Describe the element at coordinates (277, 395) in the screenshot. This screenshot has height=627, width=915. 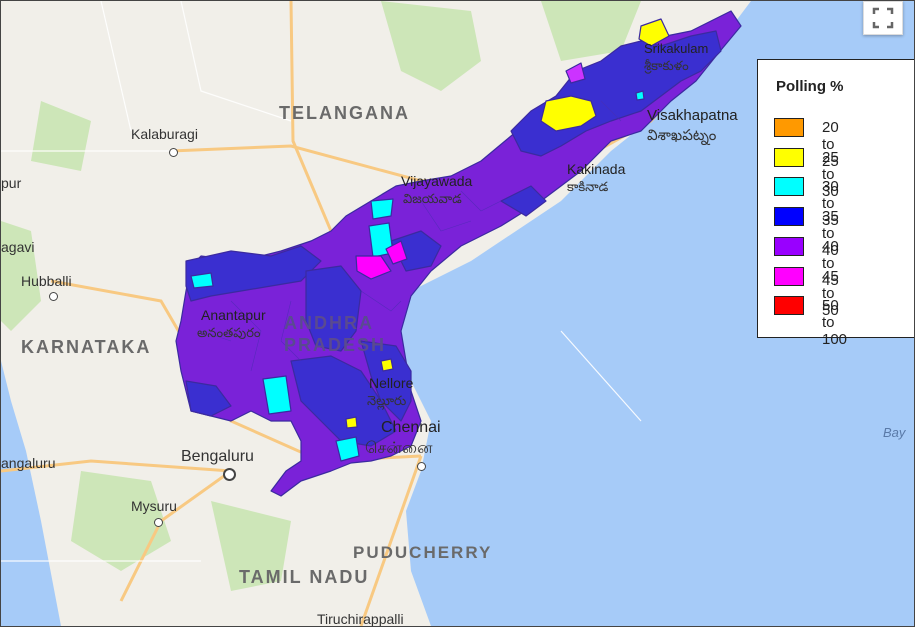
I see `region-cyan-south` at that location.